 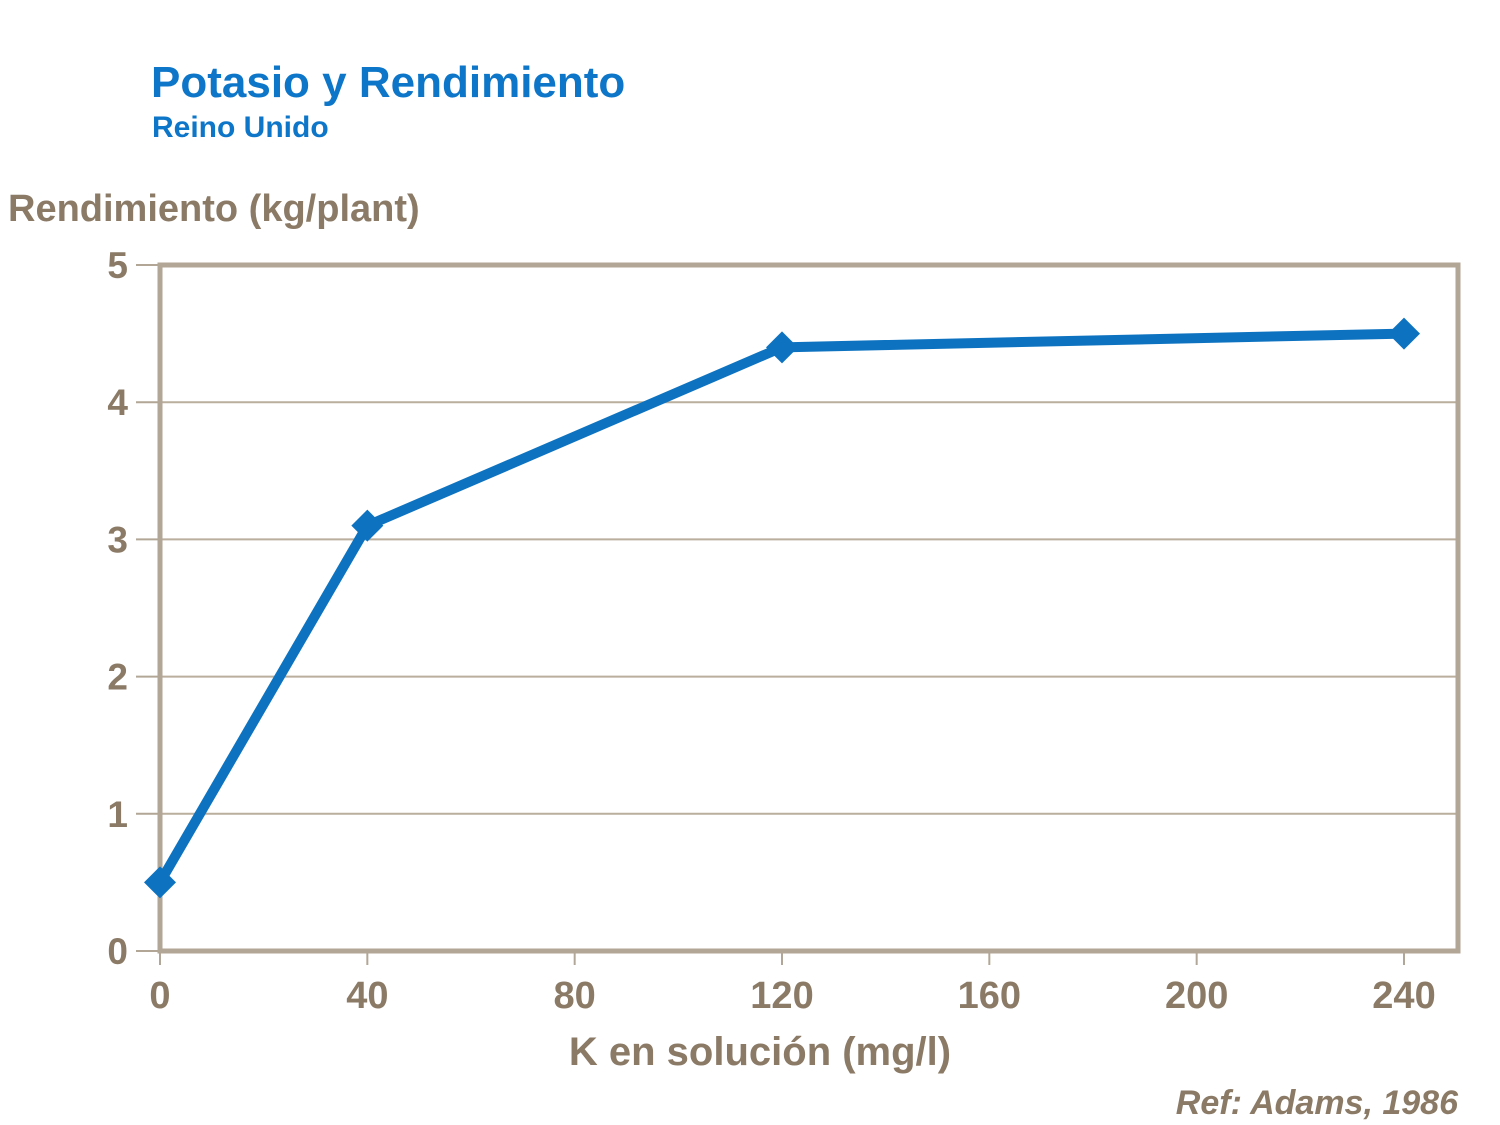 What do you see at coordinates (117, 265) in the screenshot?
I see `y-tick-label: 5` at bounding box center [117, 265].